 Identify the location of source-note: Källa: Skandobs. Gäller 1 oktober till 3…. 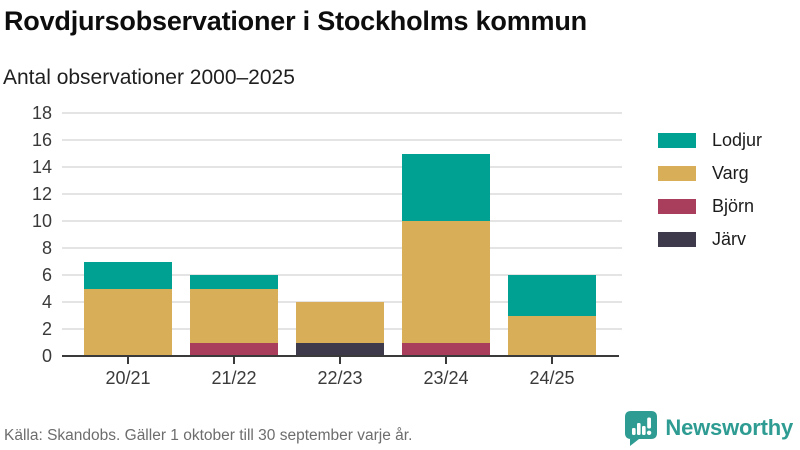
(208, 435).